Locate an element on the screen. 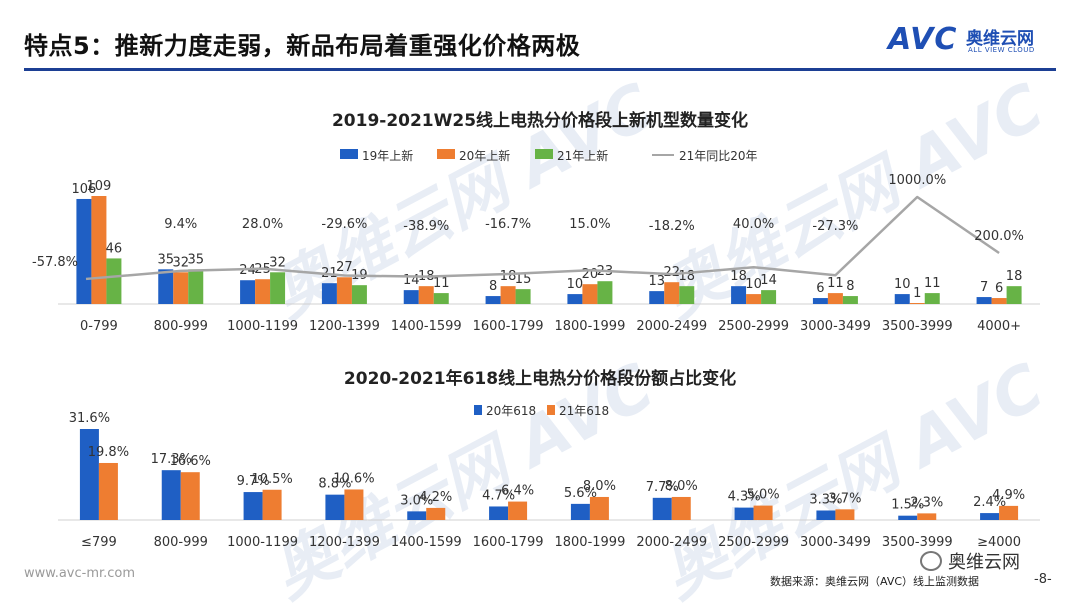 Image resolution: width=1080 pixels, height=615 pixels. chart2-x-tick: 2500-2999 is located at coordinates (753, 542).